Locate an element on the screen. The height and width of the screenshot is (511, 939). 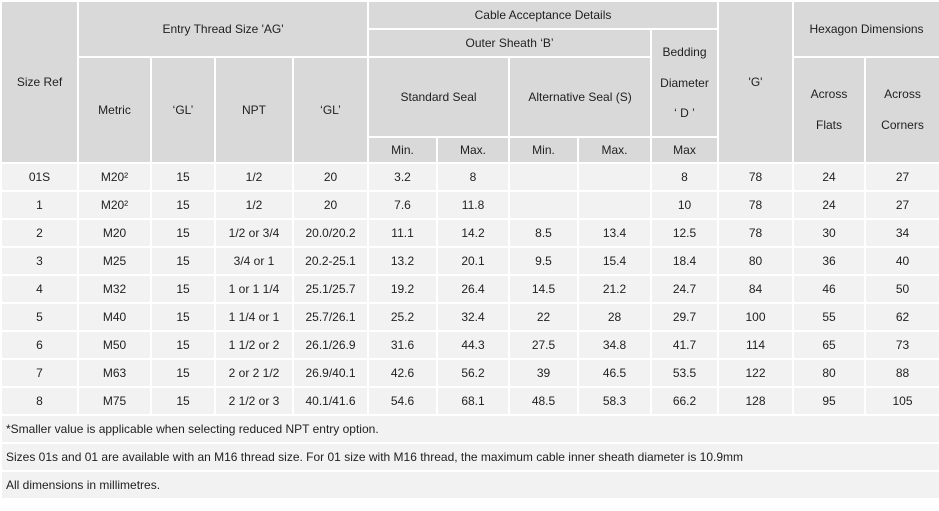
cell-metric: M20 is located at coordinates (114, 233).